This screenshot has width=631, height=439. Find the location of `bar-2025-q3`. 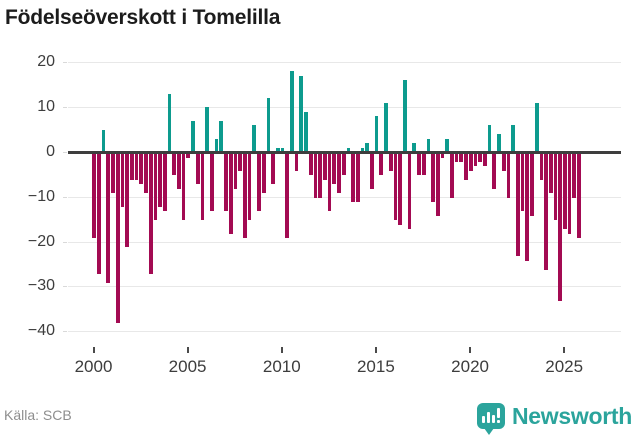

bar-2025-q3 is located at coordinates (574, 175).